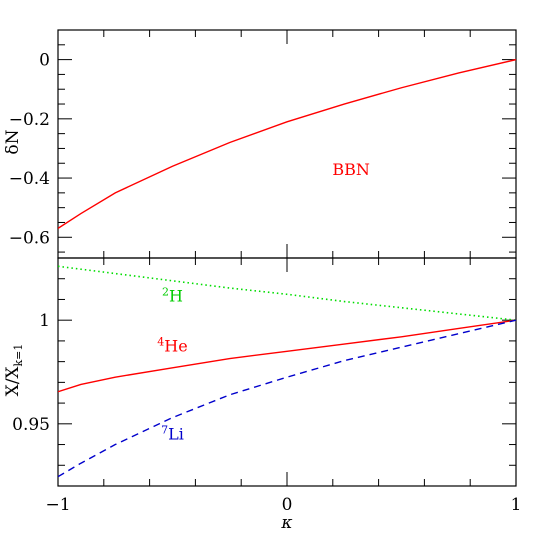 The width and height of the screenshot is (545, 545). What do you see at coordinates (18, 355) in the screenshot?
I see `bottom-ylabel-sub: k=1` at bounding box center [18, 355].